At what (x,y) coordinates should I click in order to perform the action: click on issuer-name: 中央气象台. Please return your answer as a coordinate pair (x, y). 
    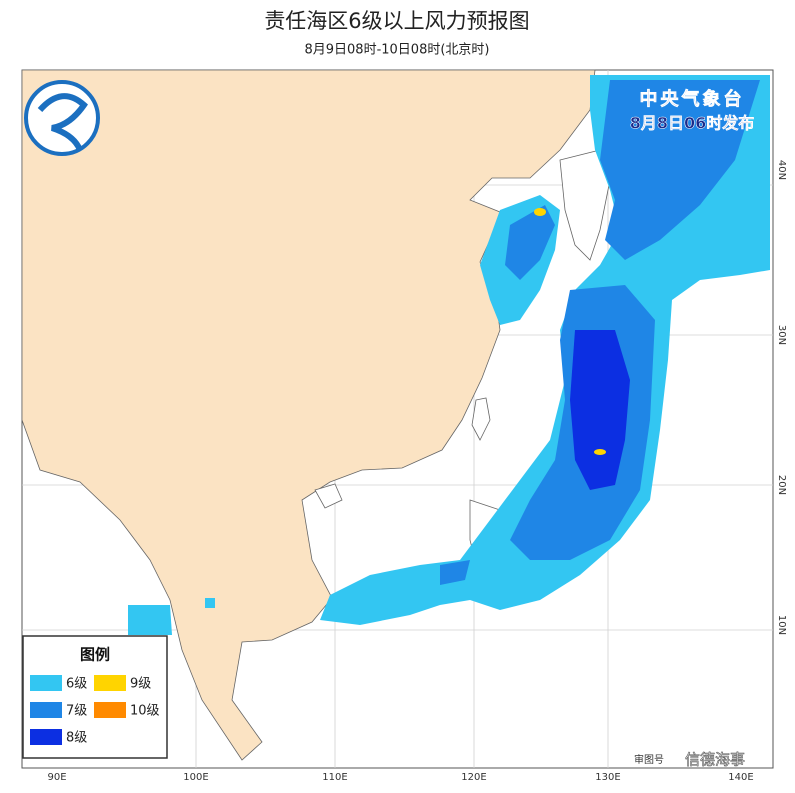
    Looking at the image, I should click on (692, 99).